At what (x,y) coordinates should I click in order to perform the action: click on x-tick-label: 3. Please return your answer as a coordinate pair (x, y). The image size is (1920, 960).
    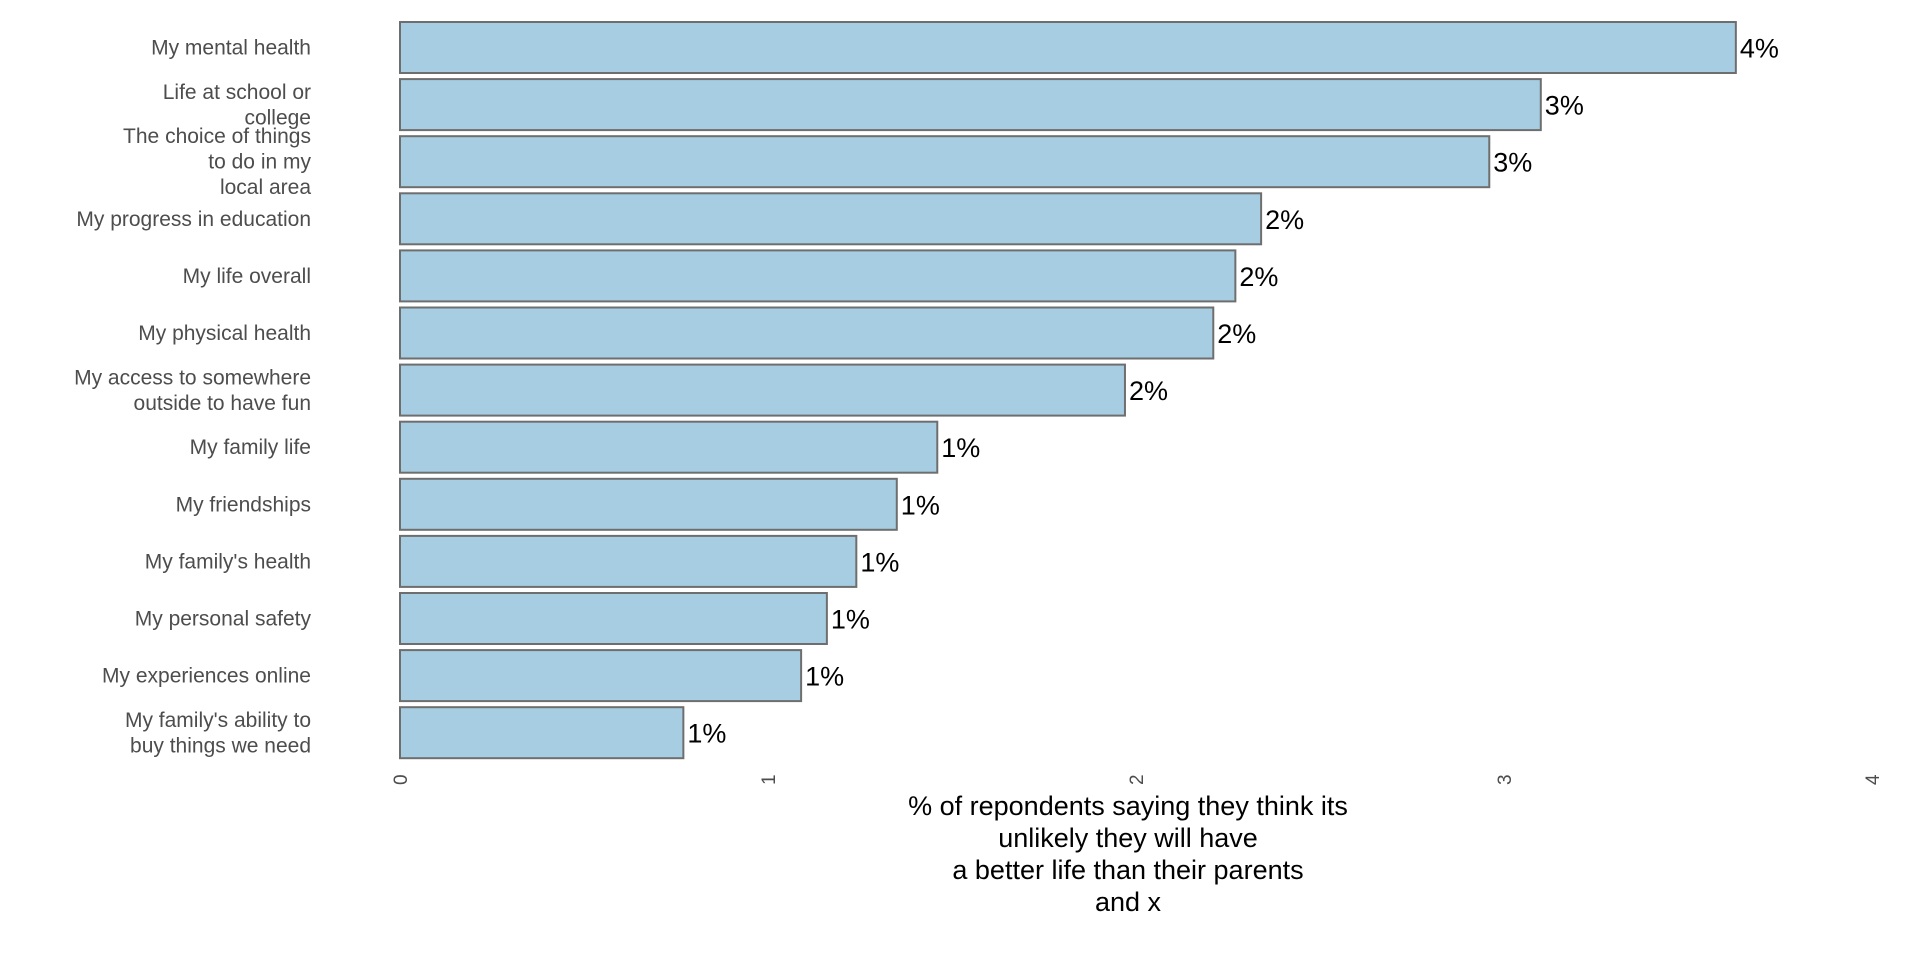
    Looking at the image, I should click on (1505, 779).